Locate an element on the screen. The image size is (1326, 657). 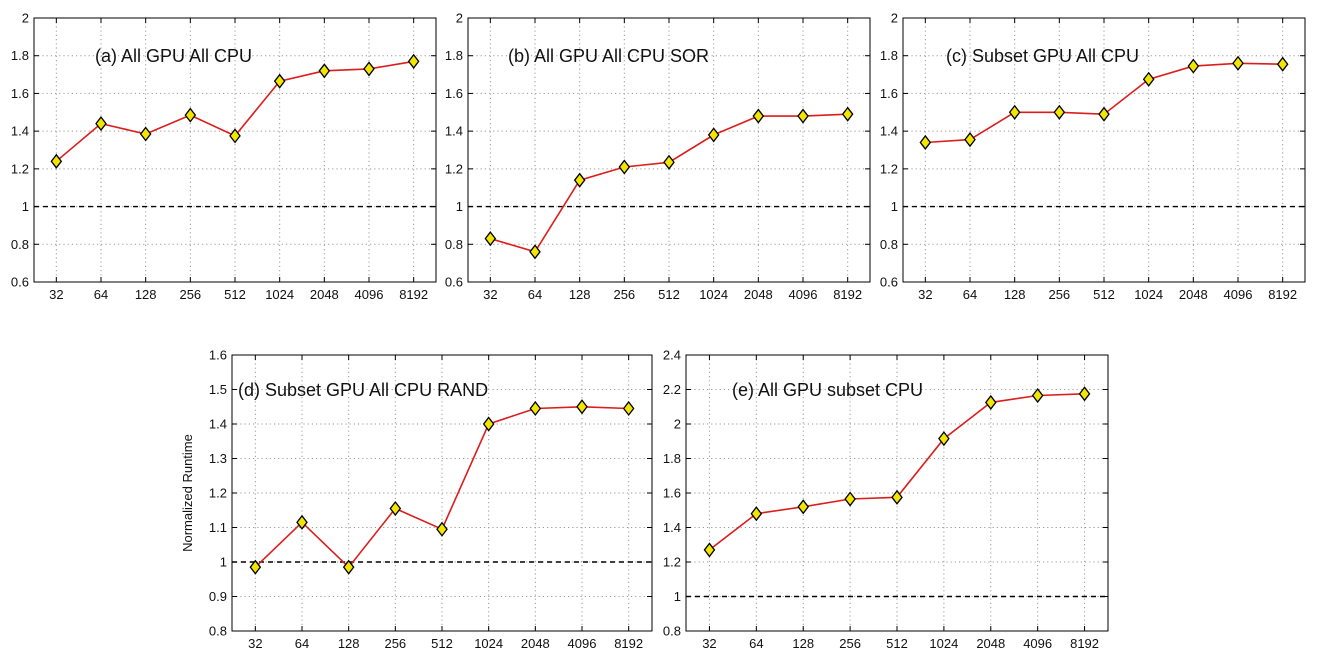
chart-title: (b) All GPU All CPU SOR is located at coordinates (608, 56).